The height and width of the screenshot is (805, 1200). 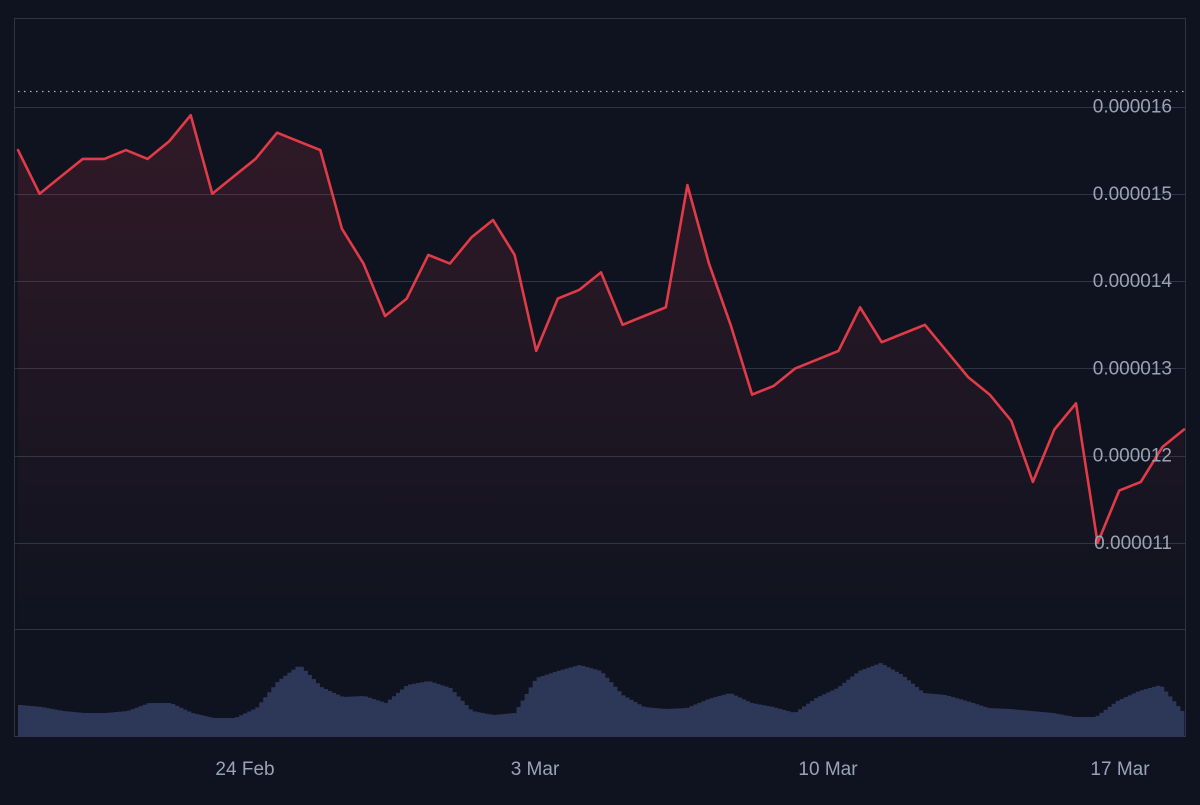 I want to click on y-tick-label: 0.000015, so click(x=1132, y=194).